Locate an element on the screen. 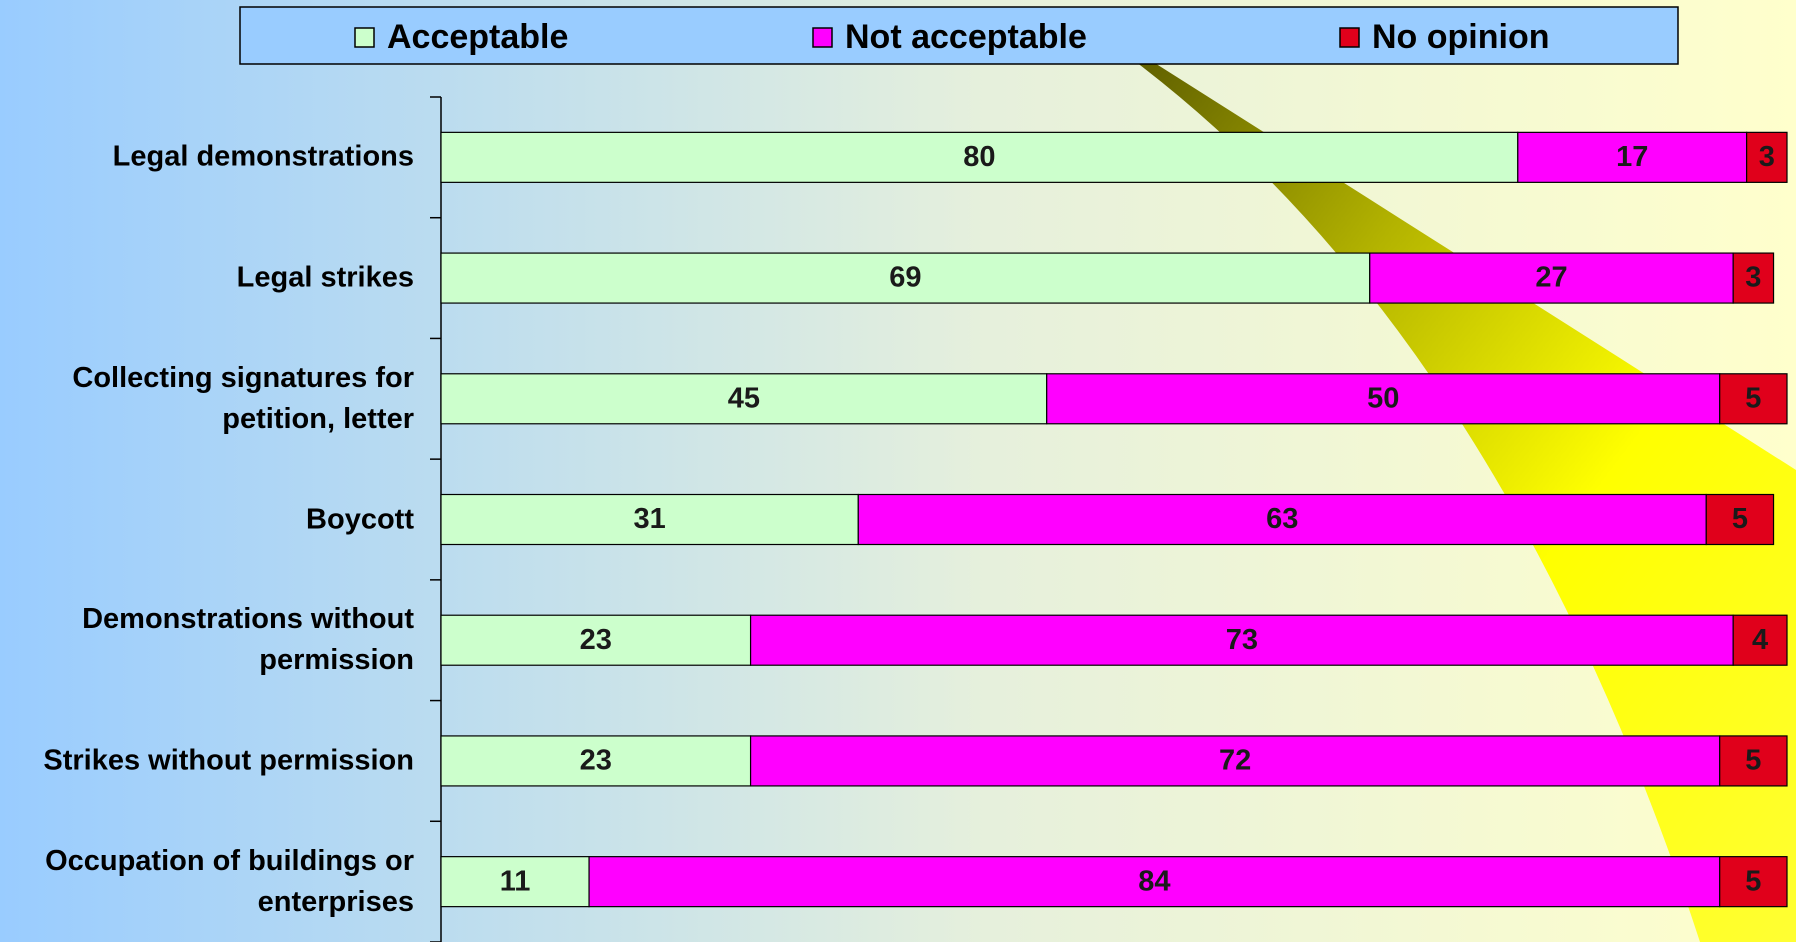 The image size is (1796, 942). data-label: 73 is located at coordinates (1242, 640).